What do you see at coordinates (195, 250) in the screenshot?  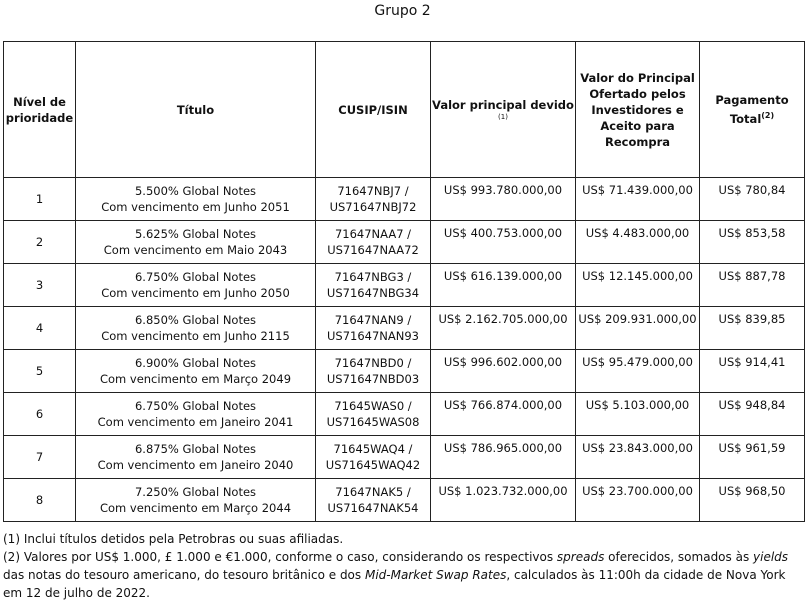 I see `cell-line: Com vencimento em Maio 2043` at bounding box center [195, 250].